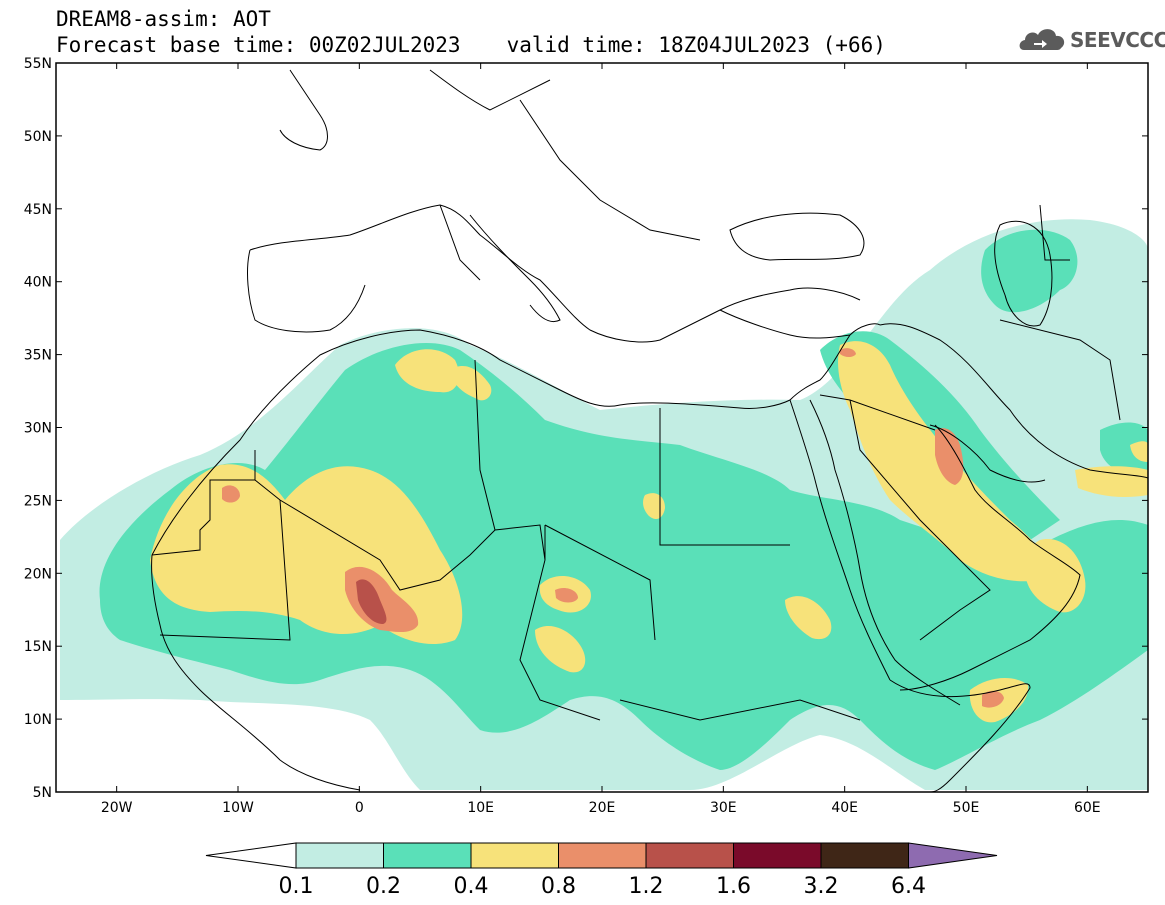  Describe the element at coordinates (490, 90) in the screenshot. I see `coast-scandinavia-baltic` at that location.